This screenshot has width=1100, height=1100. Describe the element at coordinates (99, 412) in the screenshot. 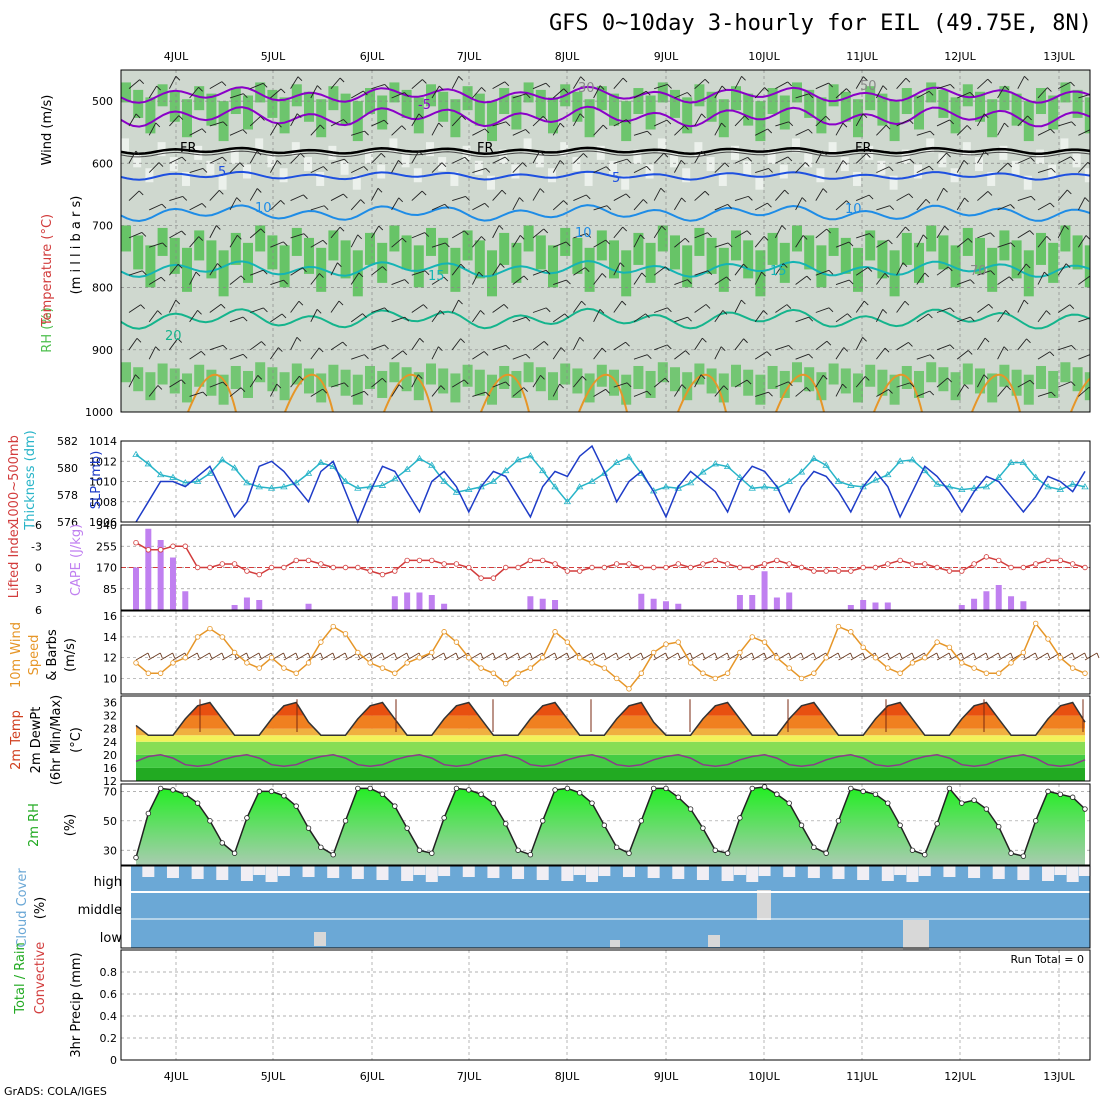

I see `pressure-tick-label: 1000` at that location.